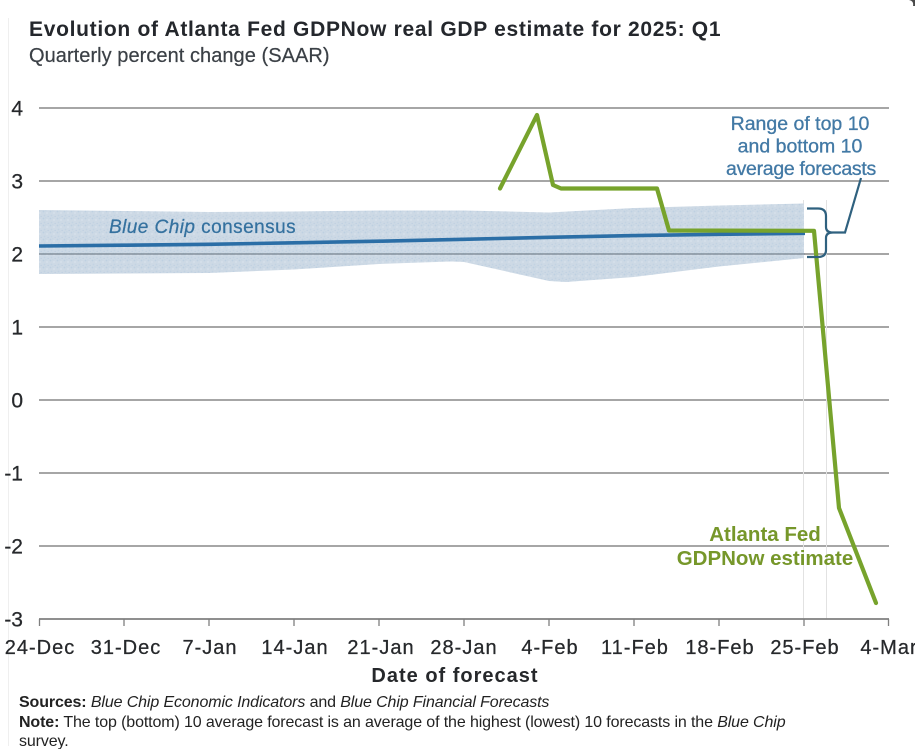  What do you see at coordinates (126, 648) in the screenshot?
I see `svg-text: 31-Dec` at bounding box center [126, 648].